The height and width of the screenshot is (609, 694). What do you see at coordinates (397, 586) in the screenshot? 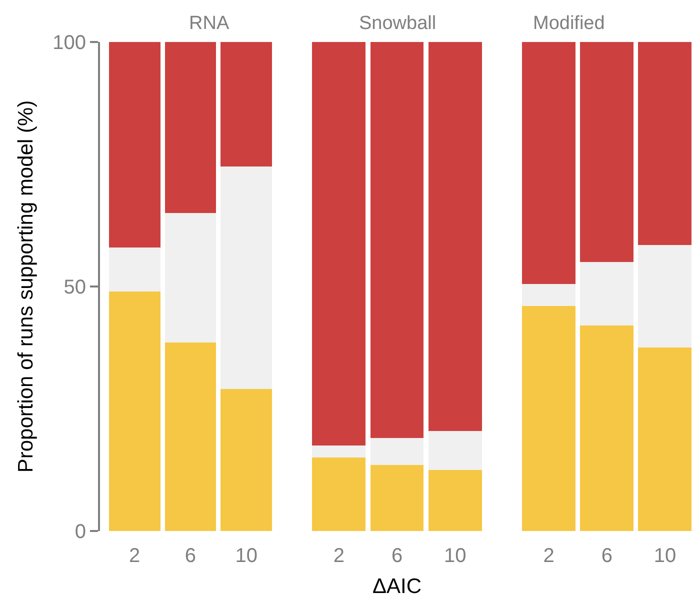
I see `x-axis-title: ΔAIC` at bounding box center [397, 586].